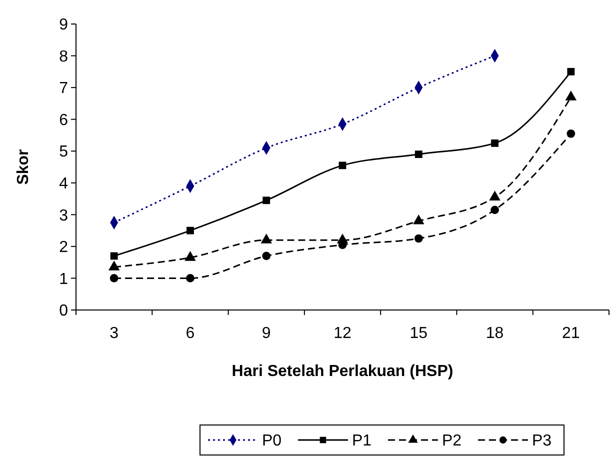  I want to click on legend-label: P2, so click(452, 441).